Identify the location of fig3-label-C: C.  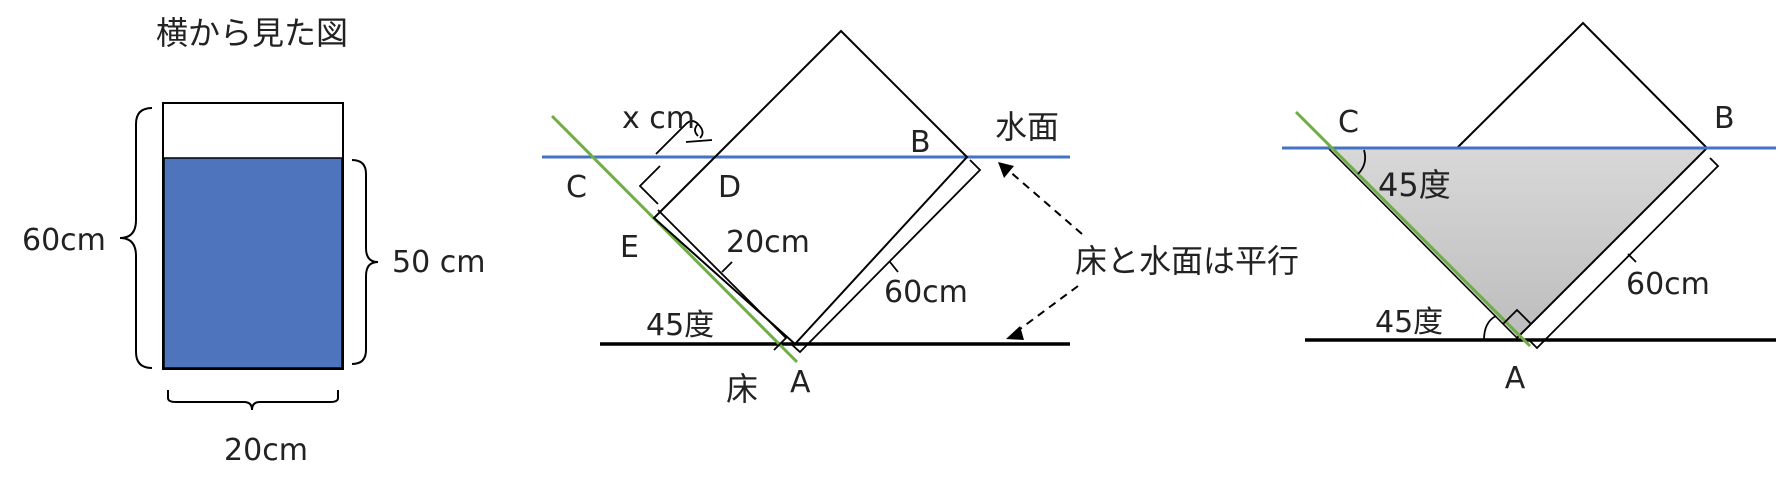
(1348, 122).